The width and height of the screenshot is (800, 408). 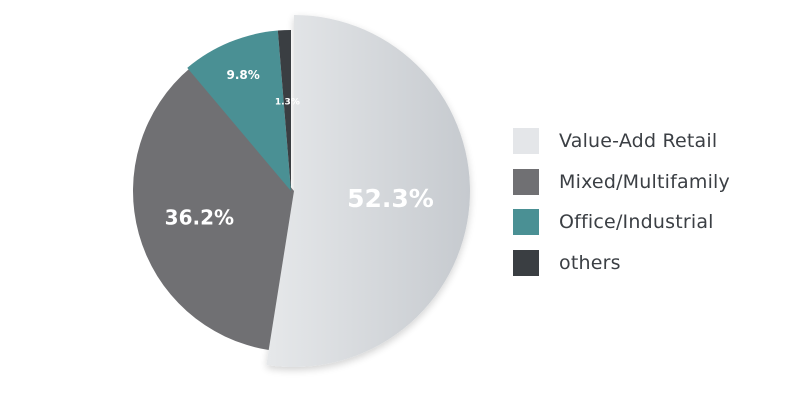 I want to click on pie-slice-office-industrial, so click(x=239, y=110).